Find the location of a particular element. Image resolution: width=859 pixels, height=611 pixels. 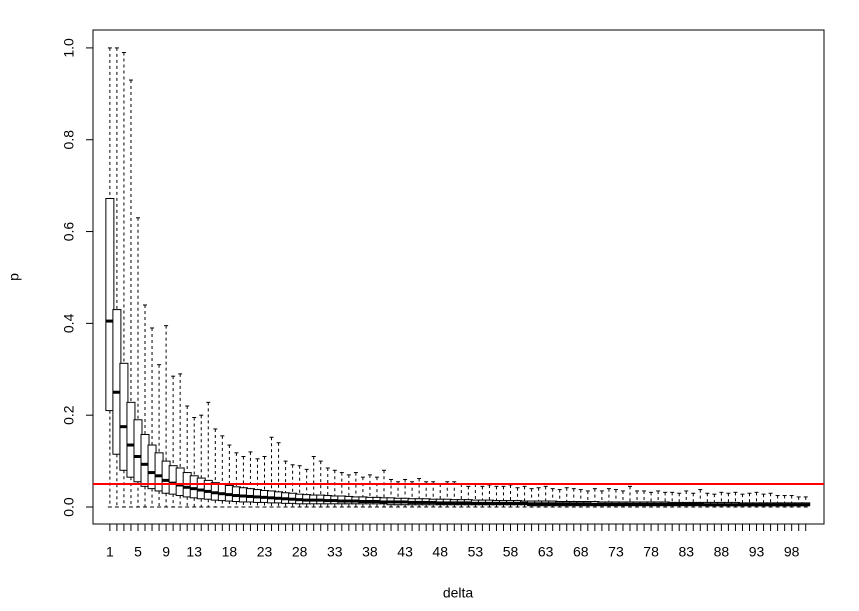

box is located at coordinates (110, 304).